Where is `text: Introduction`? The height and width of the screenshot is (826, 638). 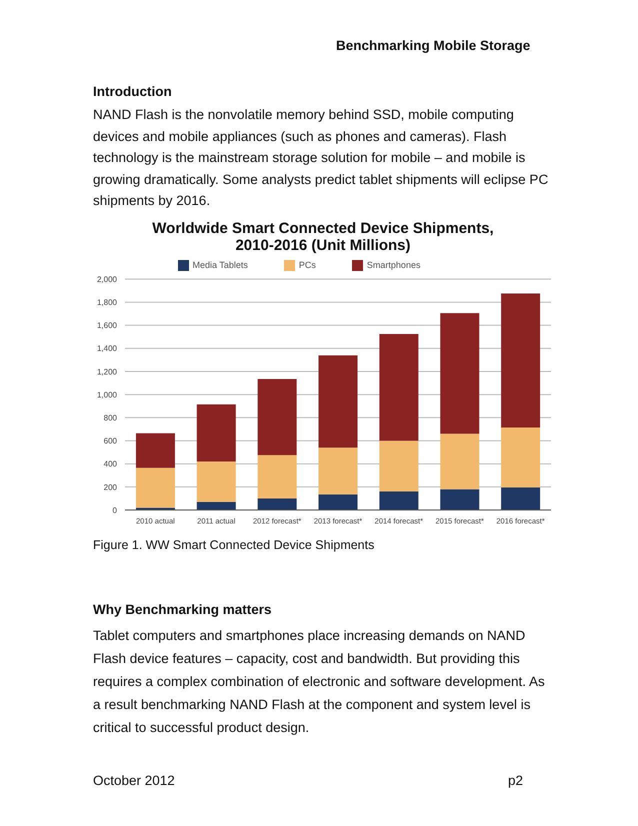
text: Introduction is located at coordinates (132, 91).